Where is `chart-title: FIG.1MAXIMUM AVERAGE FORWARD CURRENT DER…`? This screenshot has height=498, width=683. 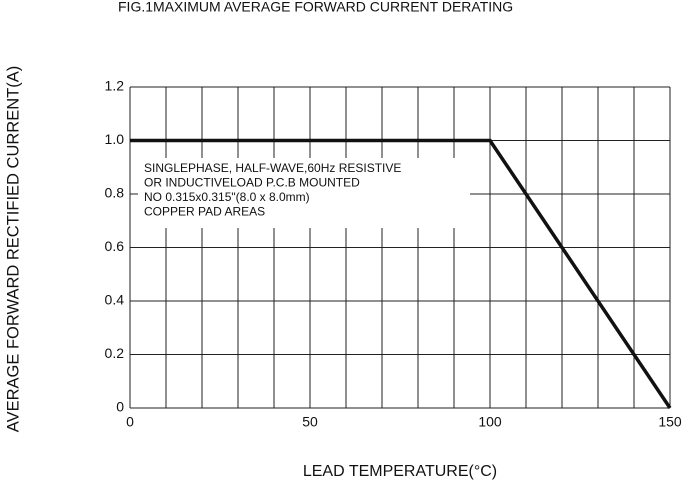
chart-title: FIG.1MAXIMUM AVERAGE FORWARD CURRENT DER… is located at coordinates (315, 7).